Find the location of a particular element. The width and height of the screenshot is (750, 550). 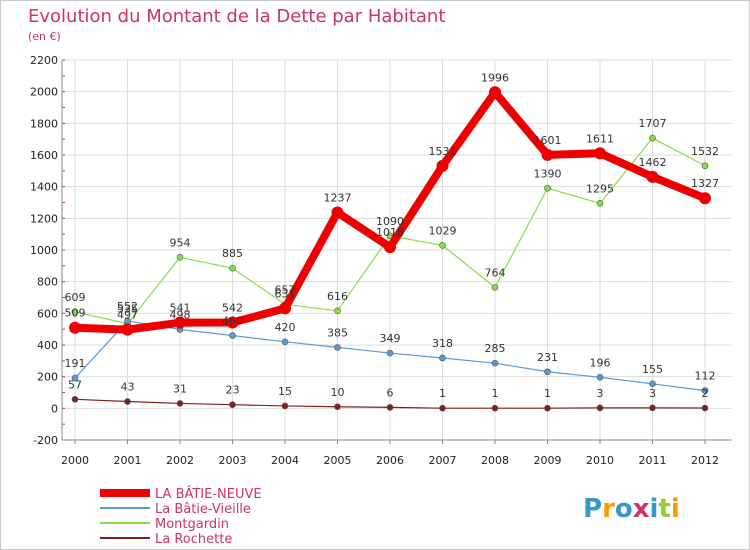

data-label: 10 is located at coordinates (338, 392).